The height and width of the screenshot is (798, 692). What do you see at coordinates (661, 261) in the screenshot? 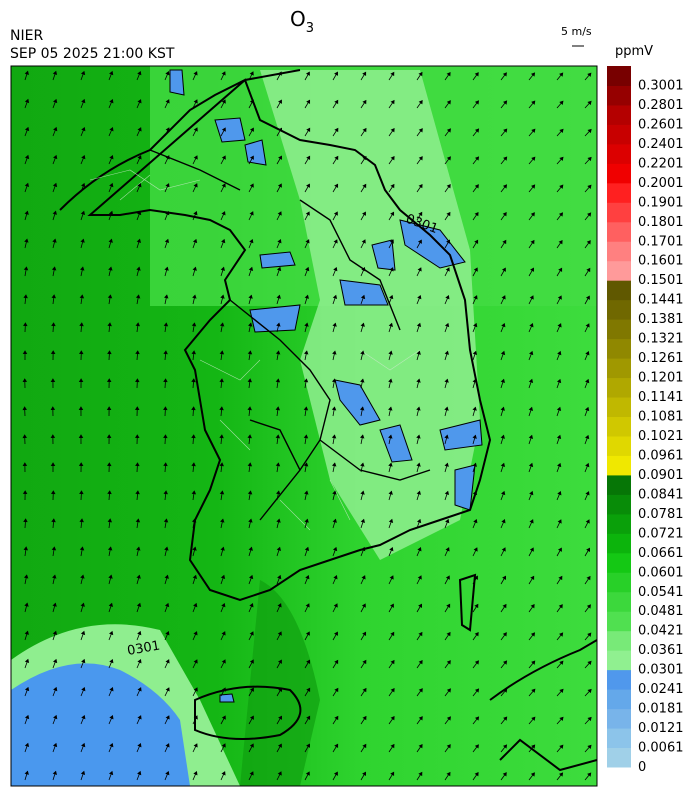
I see `colorbar-label: 0.1601` at bounding box center [661, 261].